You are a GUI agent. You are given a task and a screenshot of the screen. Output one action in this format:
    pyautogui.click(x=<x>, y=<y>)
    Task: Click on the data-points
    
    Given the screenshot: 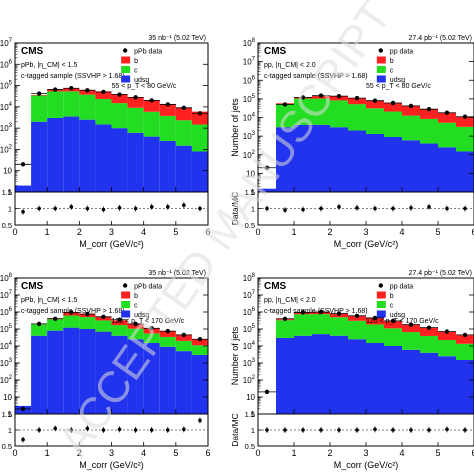 What is the action you would take?
    pyautogui.click(x=111, y=126)
    